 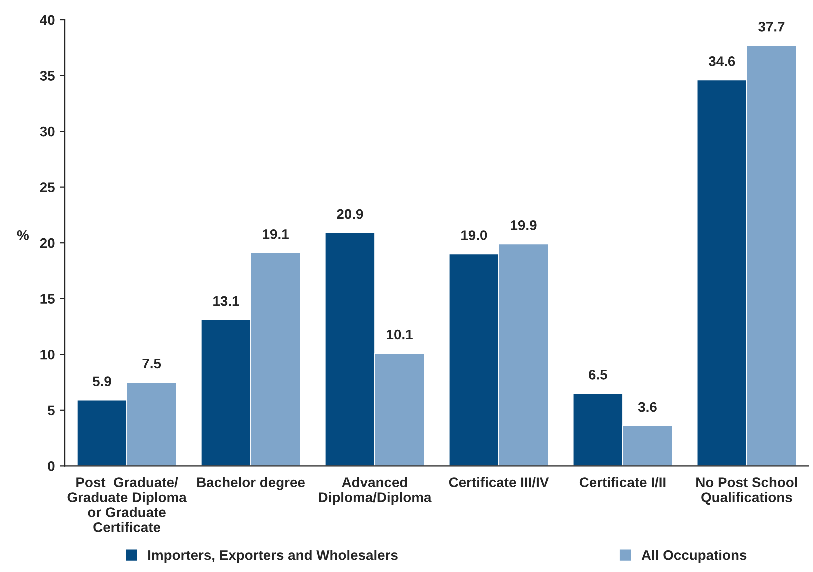 I want to click on data-label: 34.6, so click(x=722, y=61).